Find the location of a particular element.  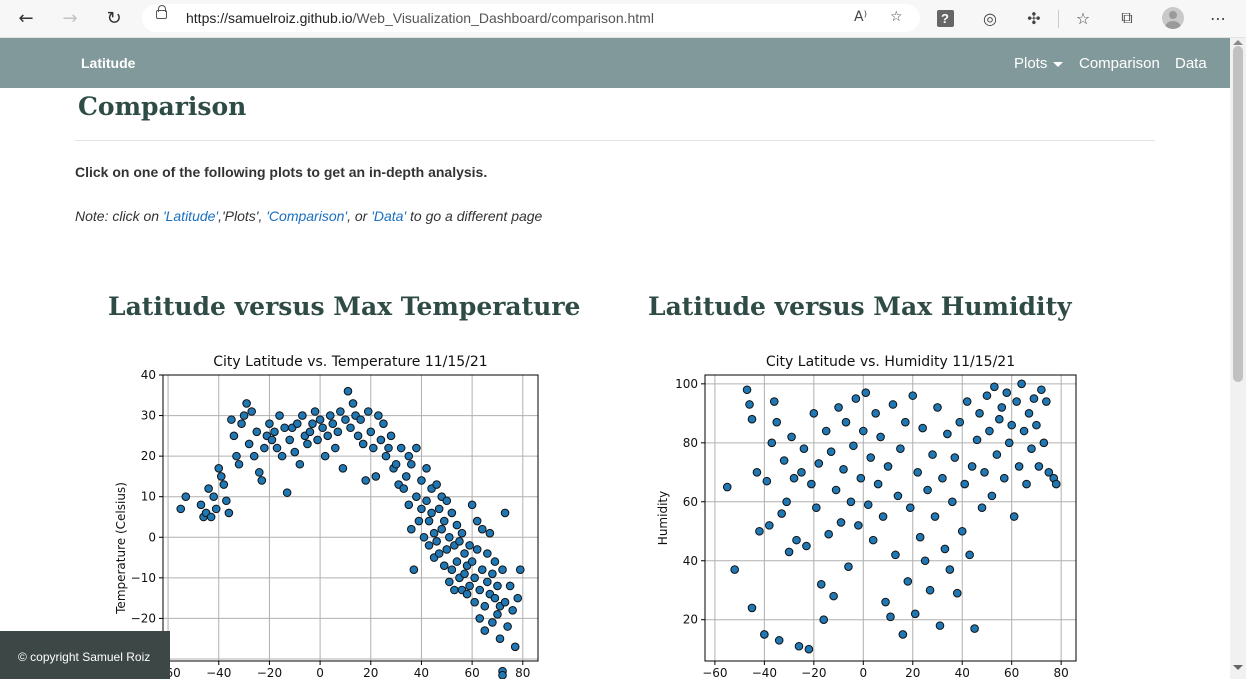

scrollbar-thumb is located at coordinates (1238, 214).